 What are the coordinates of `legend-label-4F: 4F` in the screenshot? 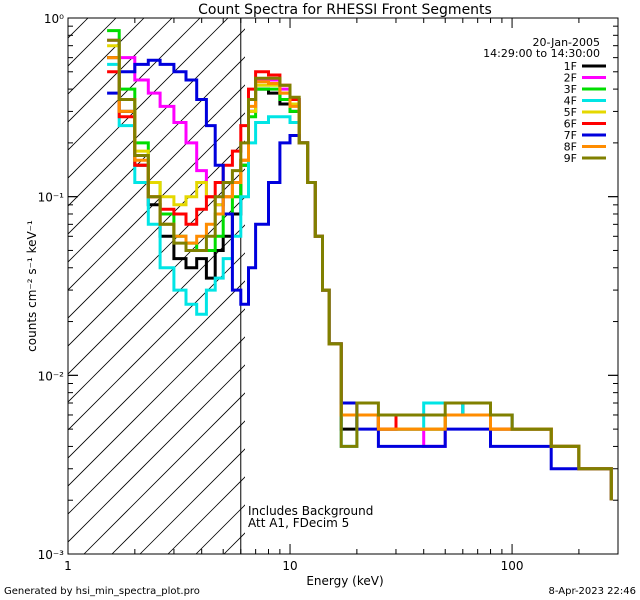 It's located at (570, 101).